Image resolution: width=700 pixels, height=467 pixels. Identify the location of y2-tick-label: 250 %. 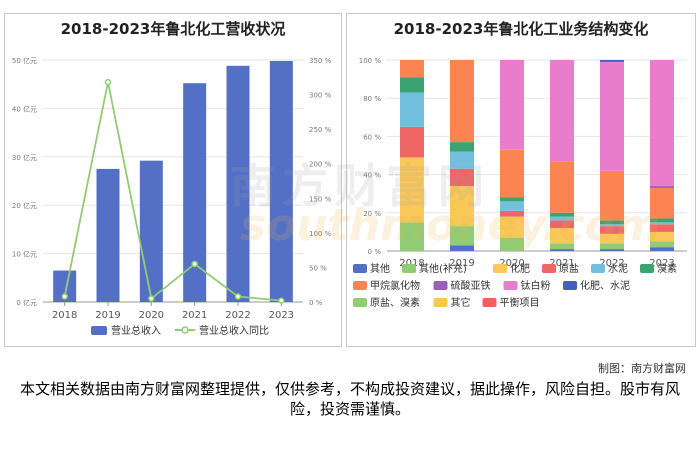
(320, 130).